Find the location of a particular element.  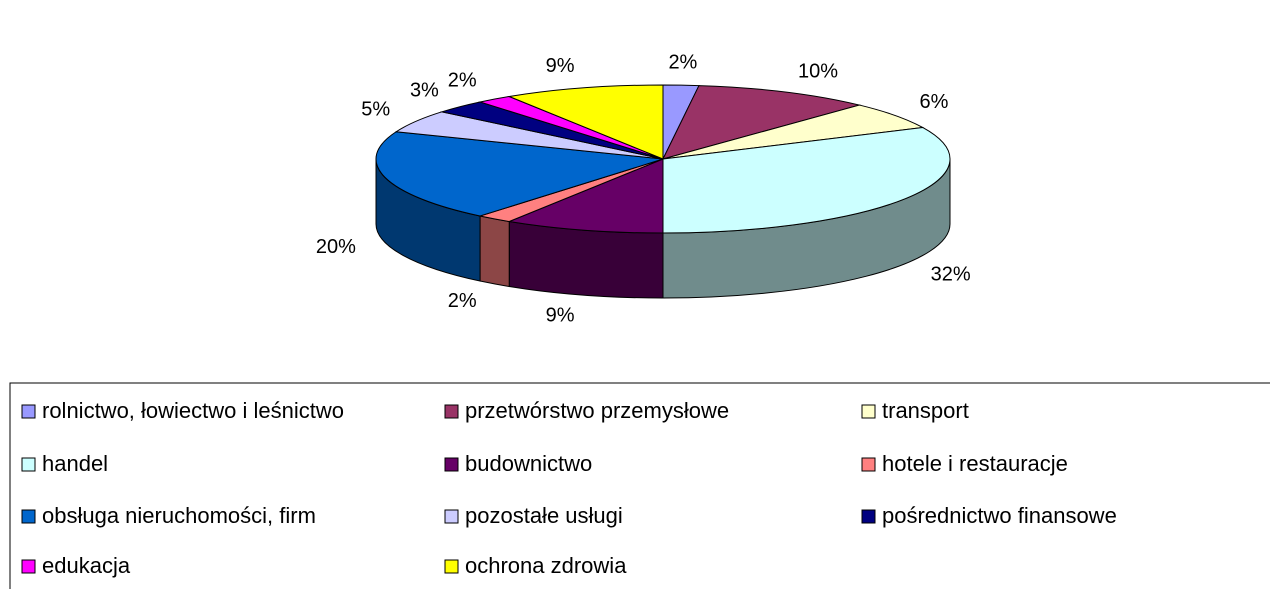

data-label: 32% is located at coordinates (951, 275).